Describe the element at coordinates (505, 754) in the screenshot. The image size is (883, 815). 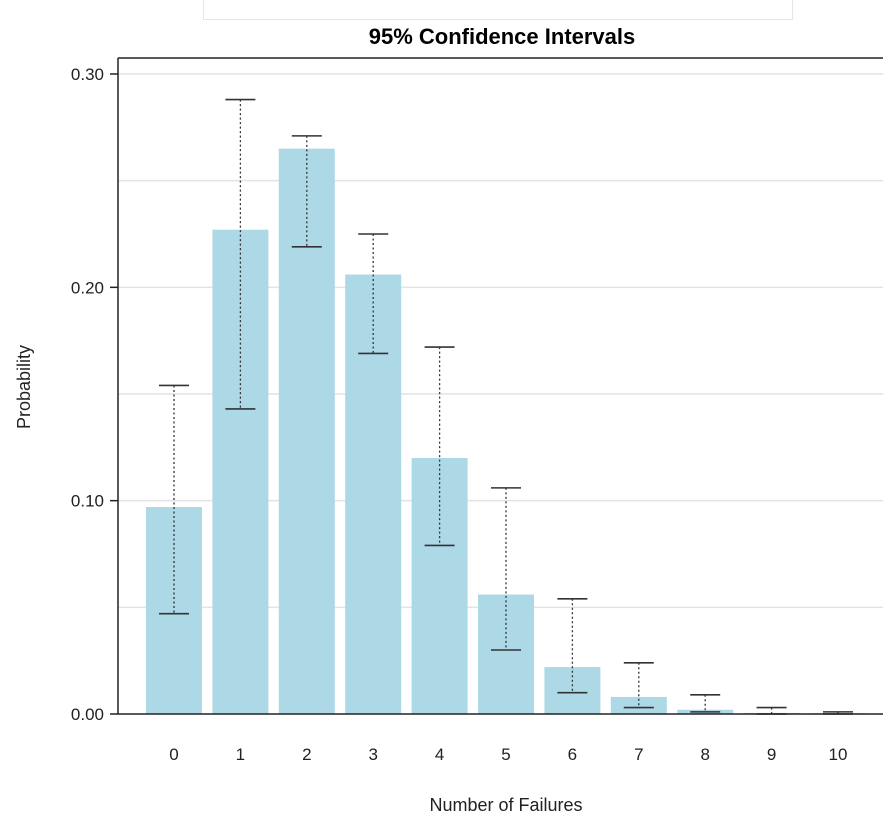
I see `x-tick-label: 5` at that location.